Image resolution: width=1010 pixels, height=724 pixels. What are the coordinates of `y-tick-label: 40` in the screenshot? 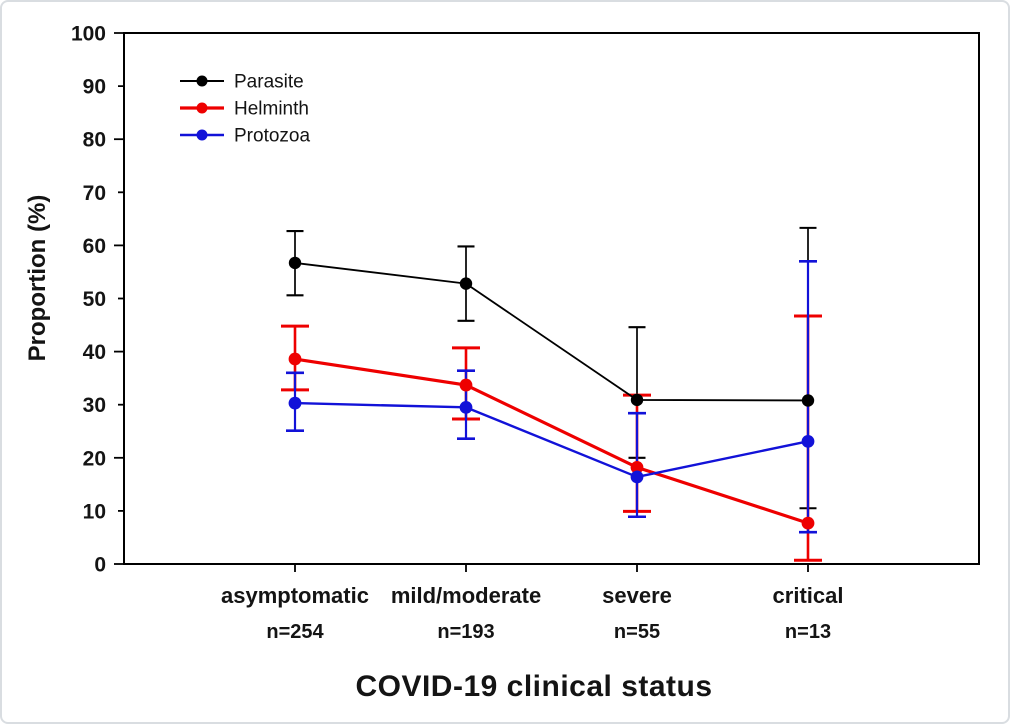 It's located at (94, 352).